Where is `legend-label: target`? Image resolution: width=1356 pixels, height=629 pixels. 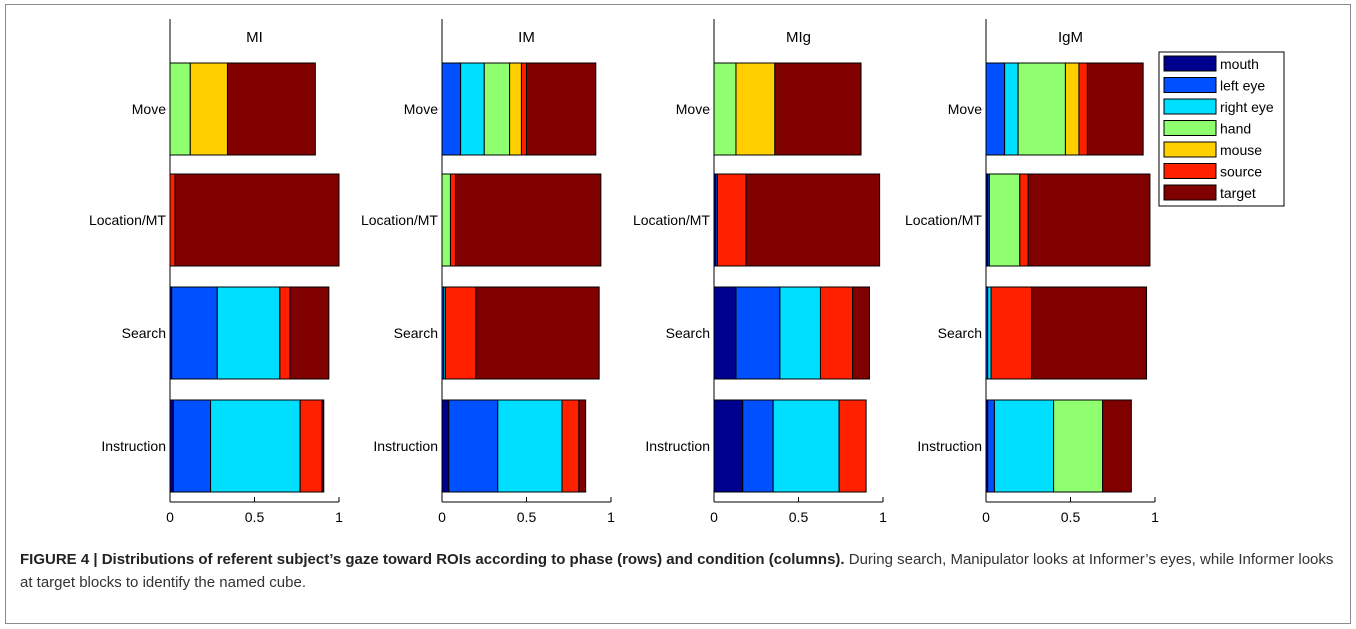
legend-label: target is located at coordinates (1238, 193).